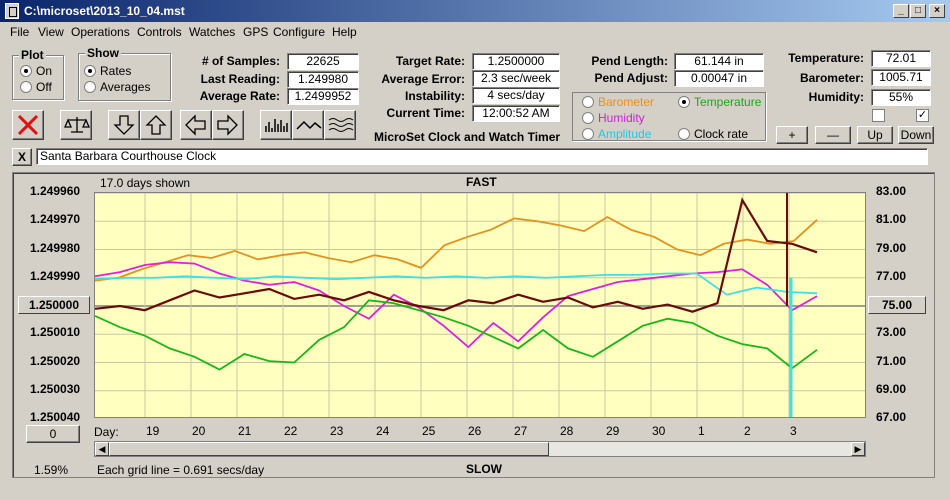  I want to click on plus-button: +, so click(792, 135).